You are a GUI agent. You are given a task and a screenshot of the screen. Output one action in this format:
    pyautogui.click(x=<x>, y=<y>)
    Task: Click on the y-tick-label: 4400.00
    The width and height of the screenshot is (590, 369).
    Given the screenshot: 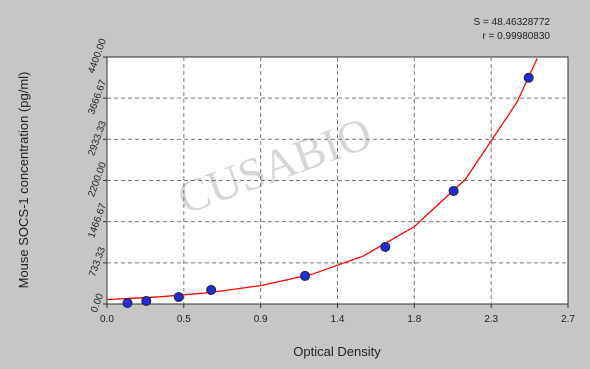 What is the action you would take?
    pyautogui.click(x=97, y=56)
    